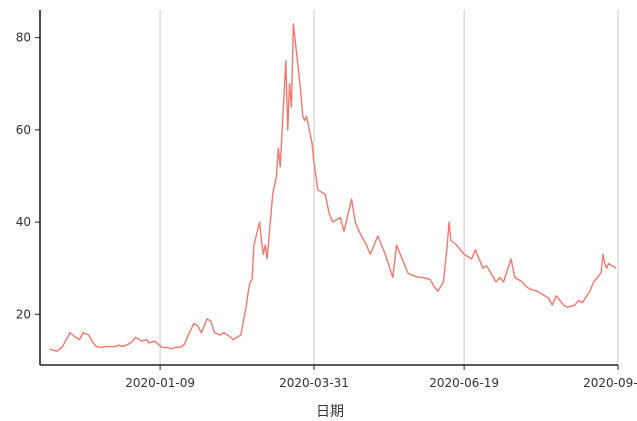 This screenshot has width=637, height=421. What do you see at coordinates (160, 383) in the screenshot?
I see `x-tick-label: 2020-01-09` at bounding box center [160, 383].